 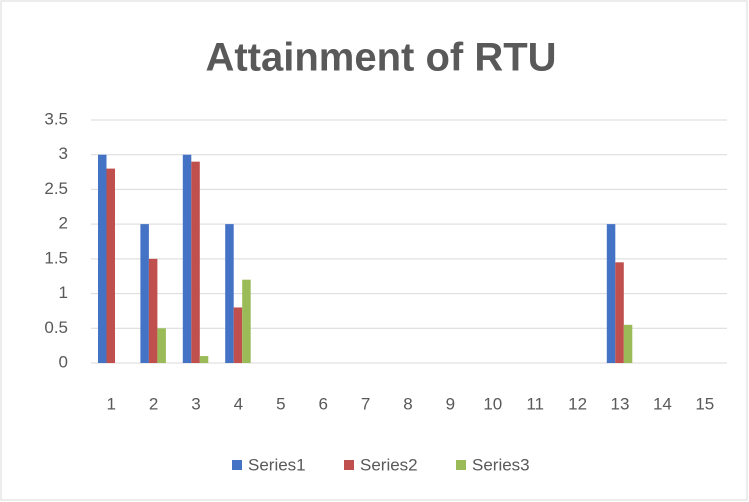 I want to click on x-tick-label: 1, so click(x=110, y=403).